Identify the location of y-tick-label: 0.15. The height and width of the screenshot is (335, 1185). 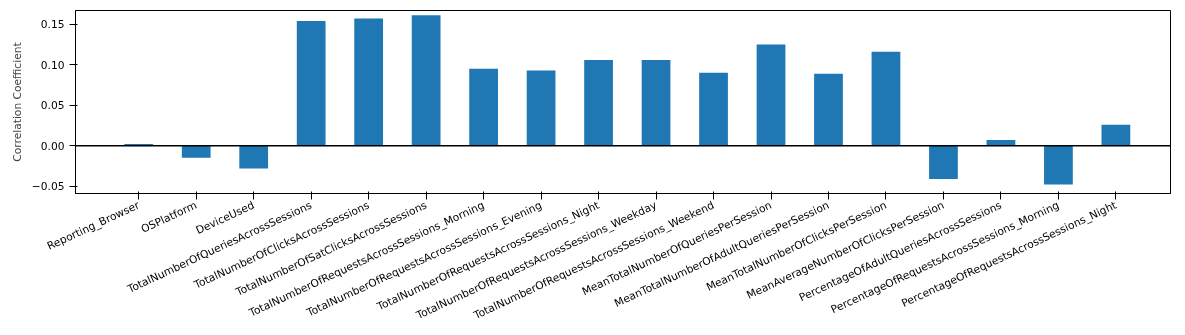
(52, 25).